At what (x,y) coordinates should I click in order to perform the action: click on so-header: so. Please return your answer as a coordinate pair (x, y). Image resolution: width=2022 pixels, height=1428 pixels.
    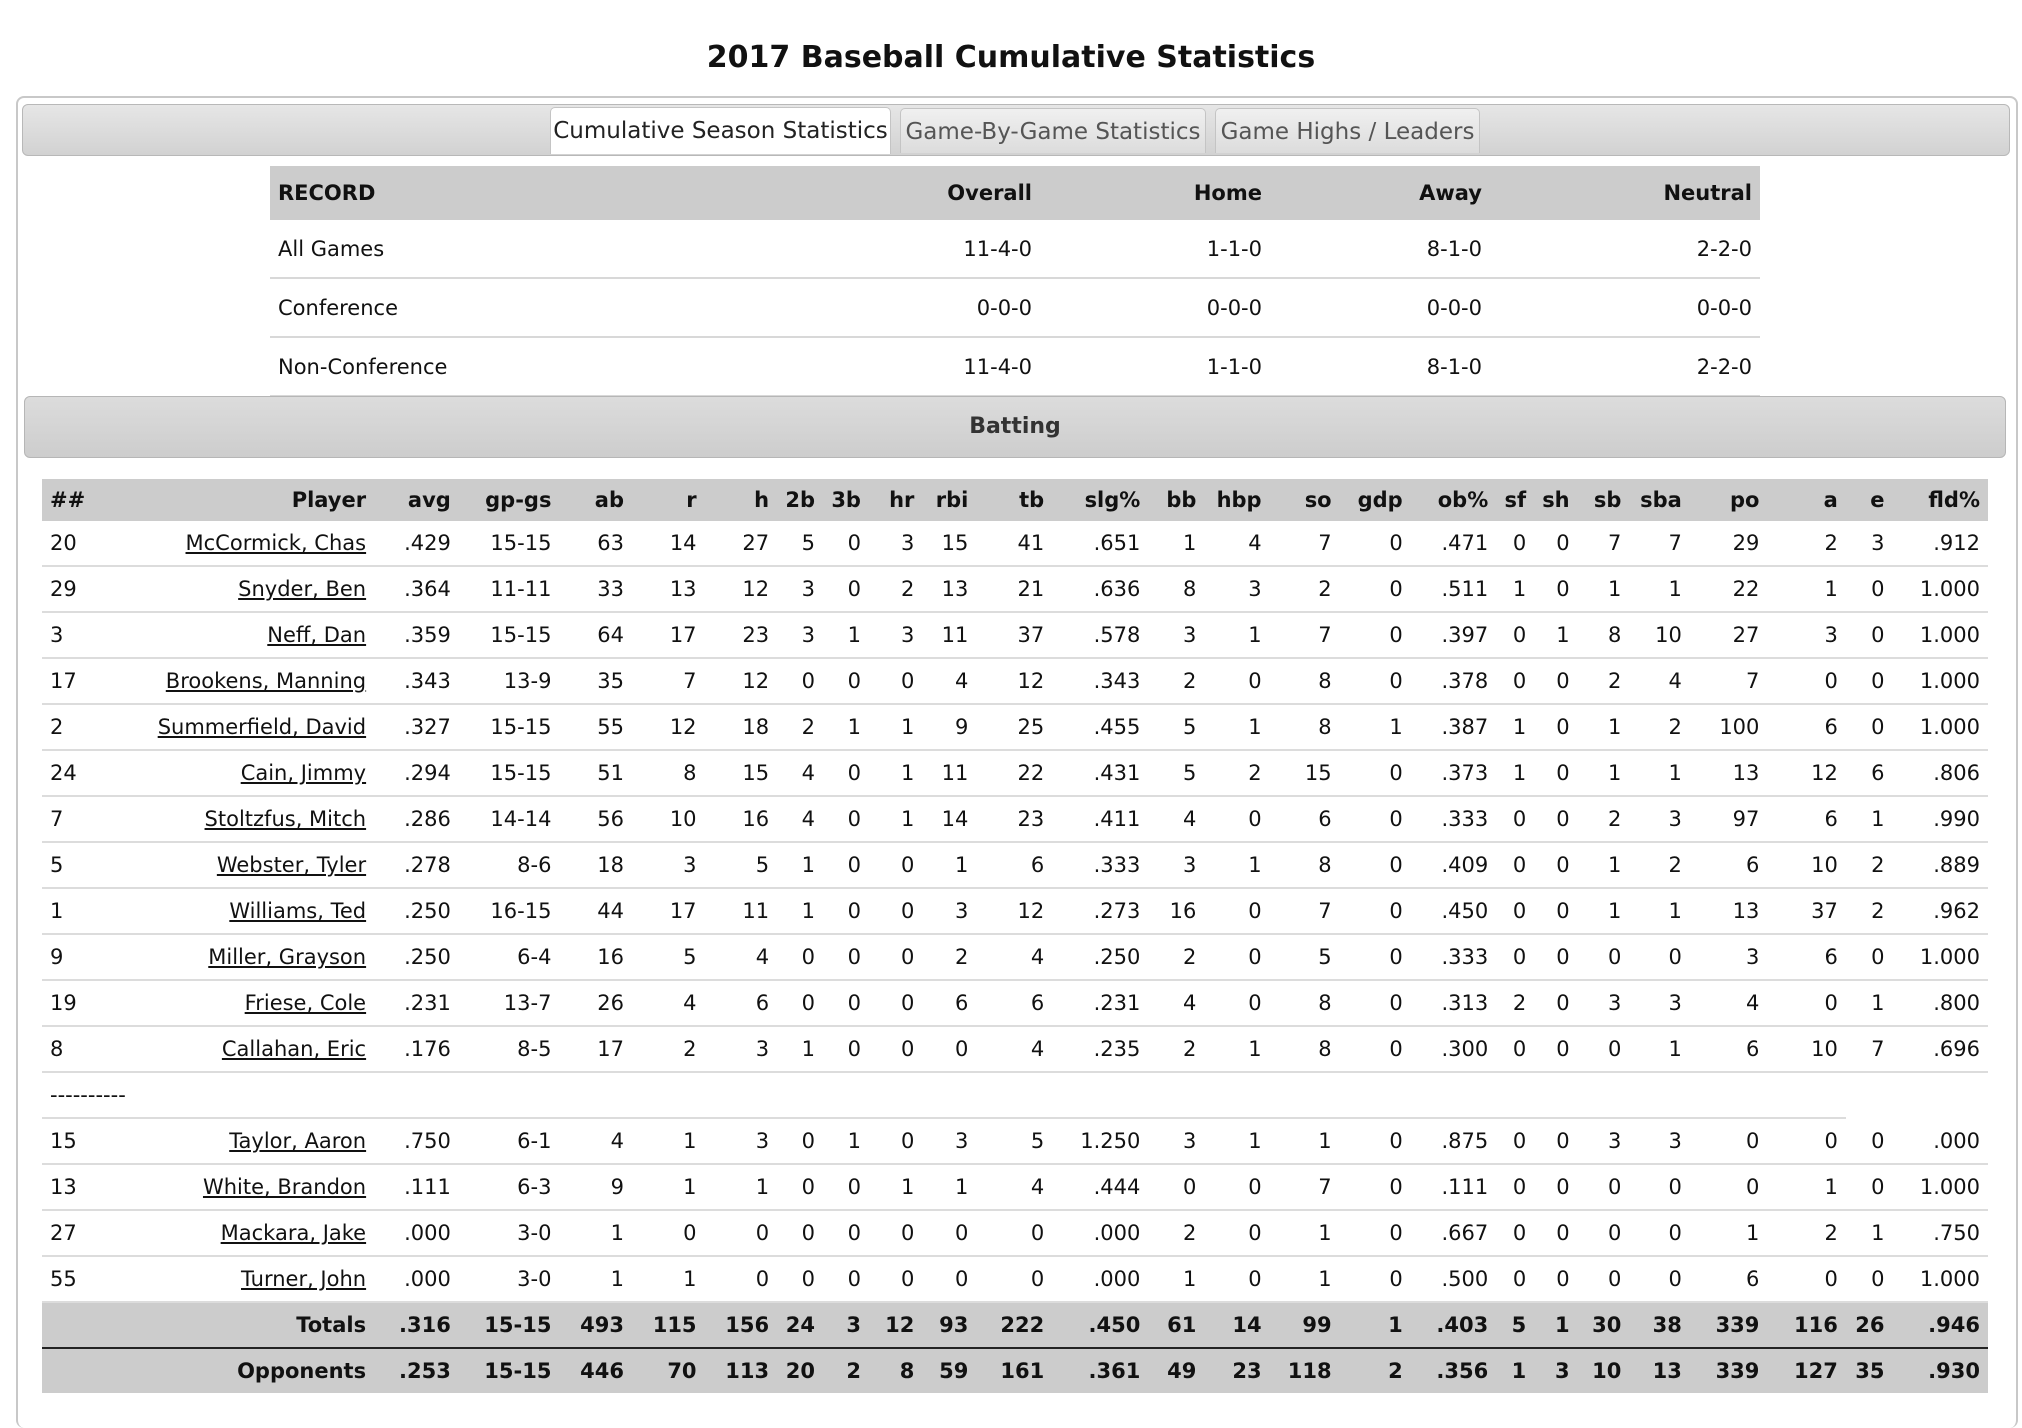
    Looking at the image, I should click on (1304, 500).